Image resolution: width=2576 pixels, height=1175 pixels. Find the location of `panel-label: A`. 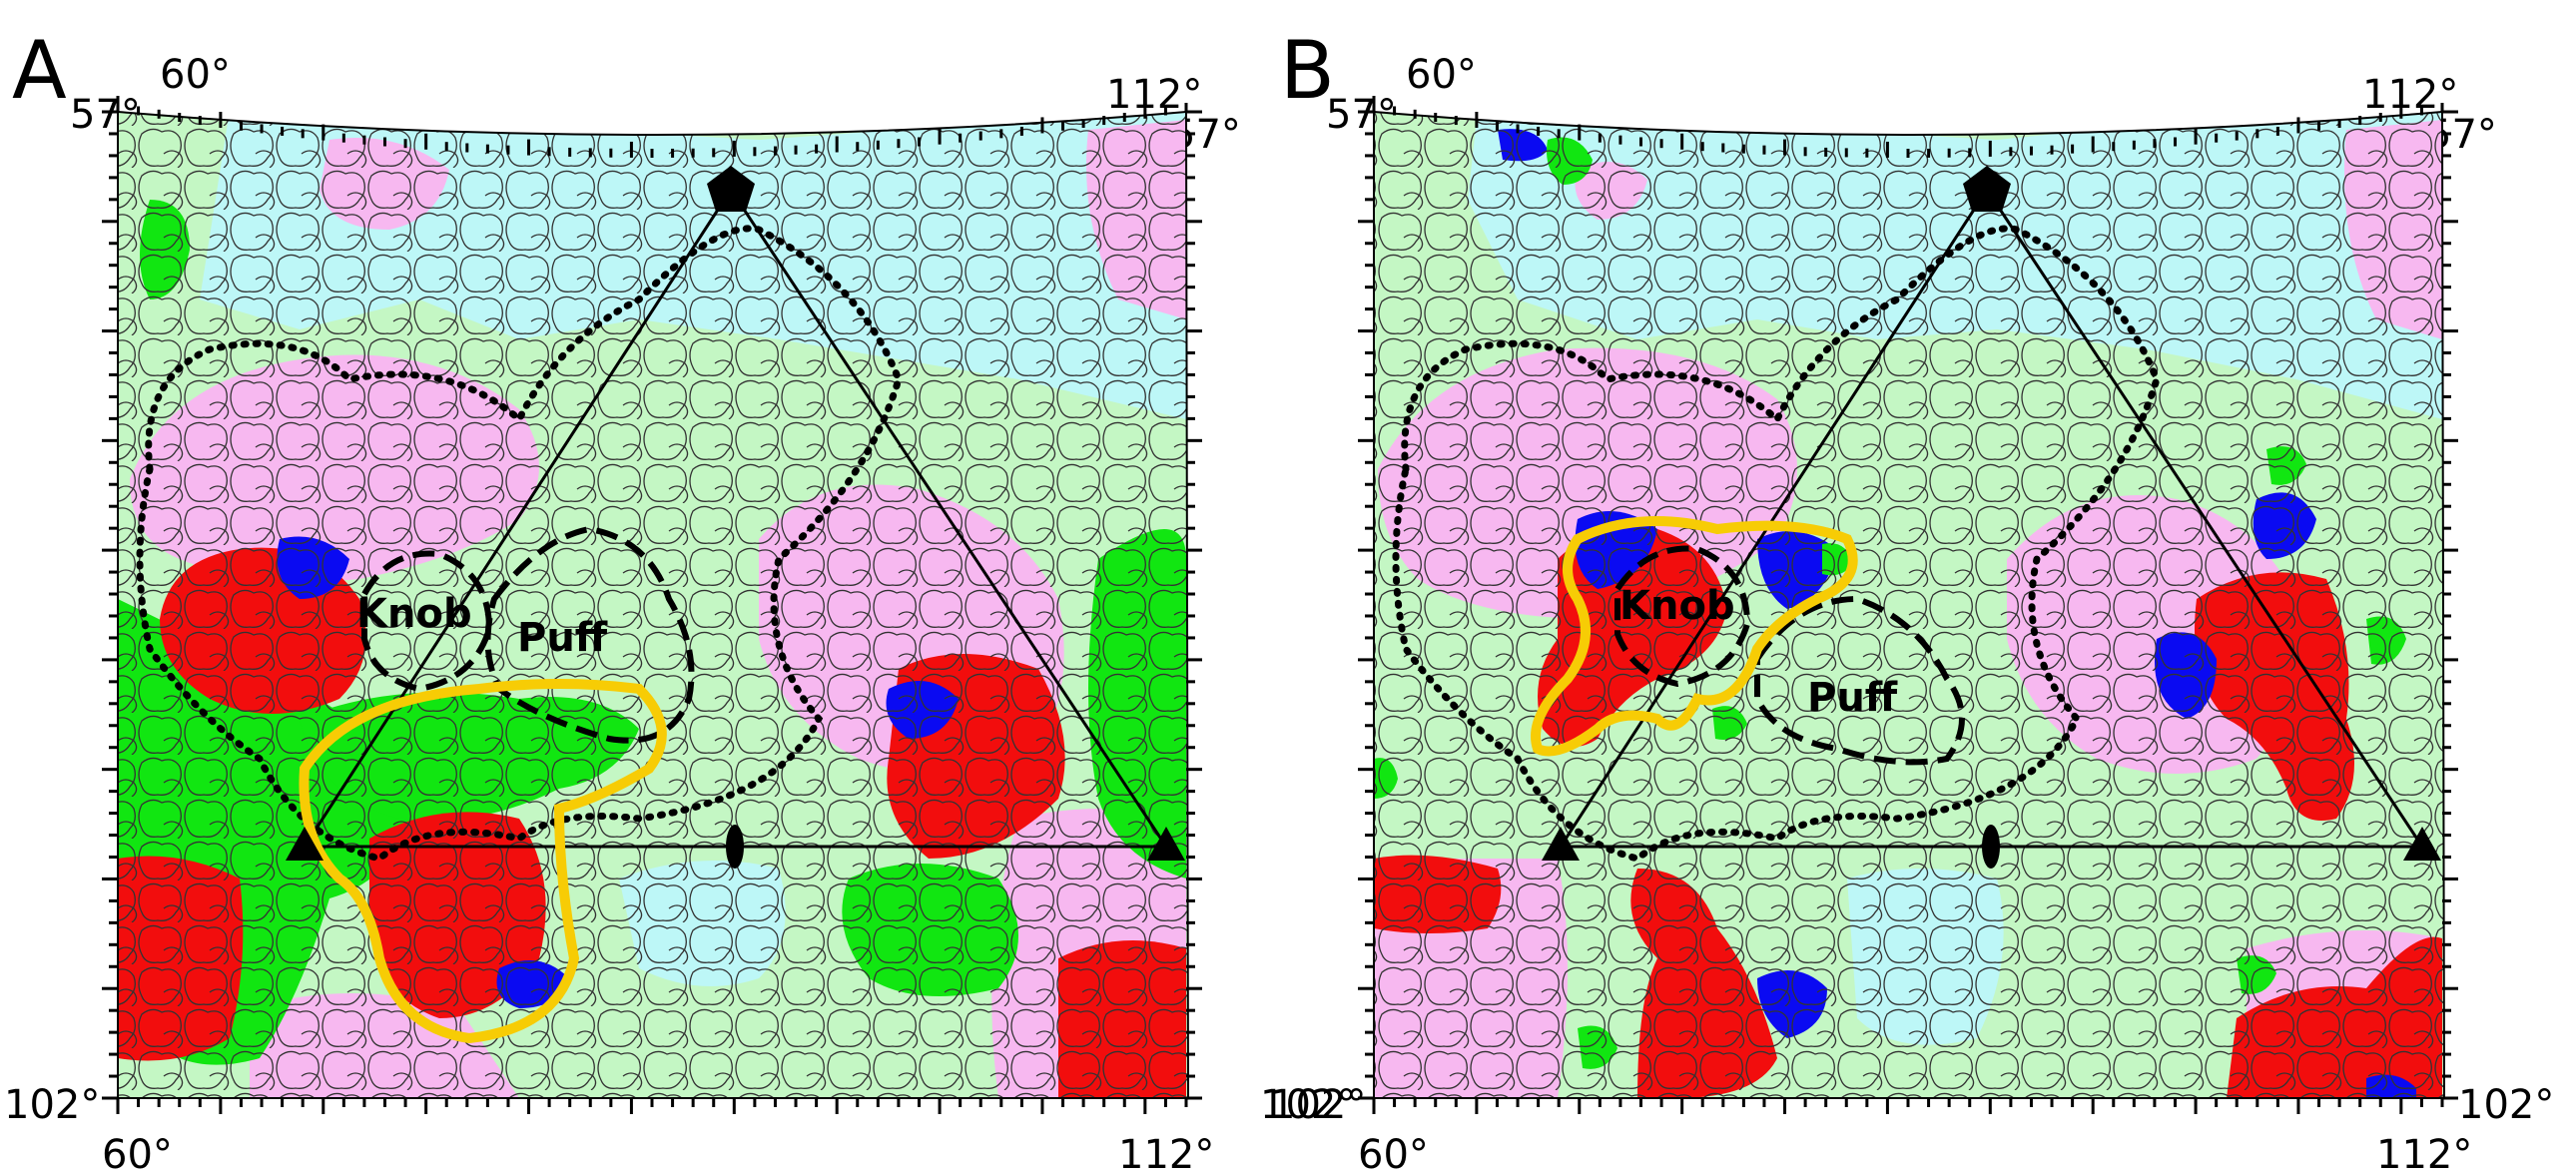

panel-label: A is located at coordinates (39, 71).